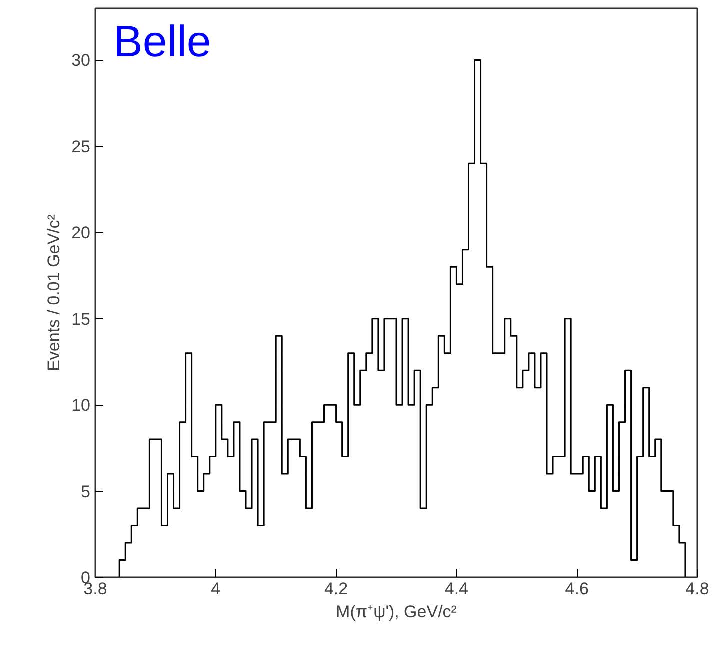 This screenshot has width=715, height=647. Describe the element at coordinates (216, 589) in the screenshot. I see `x-tick-label: 4` at that location.